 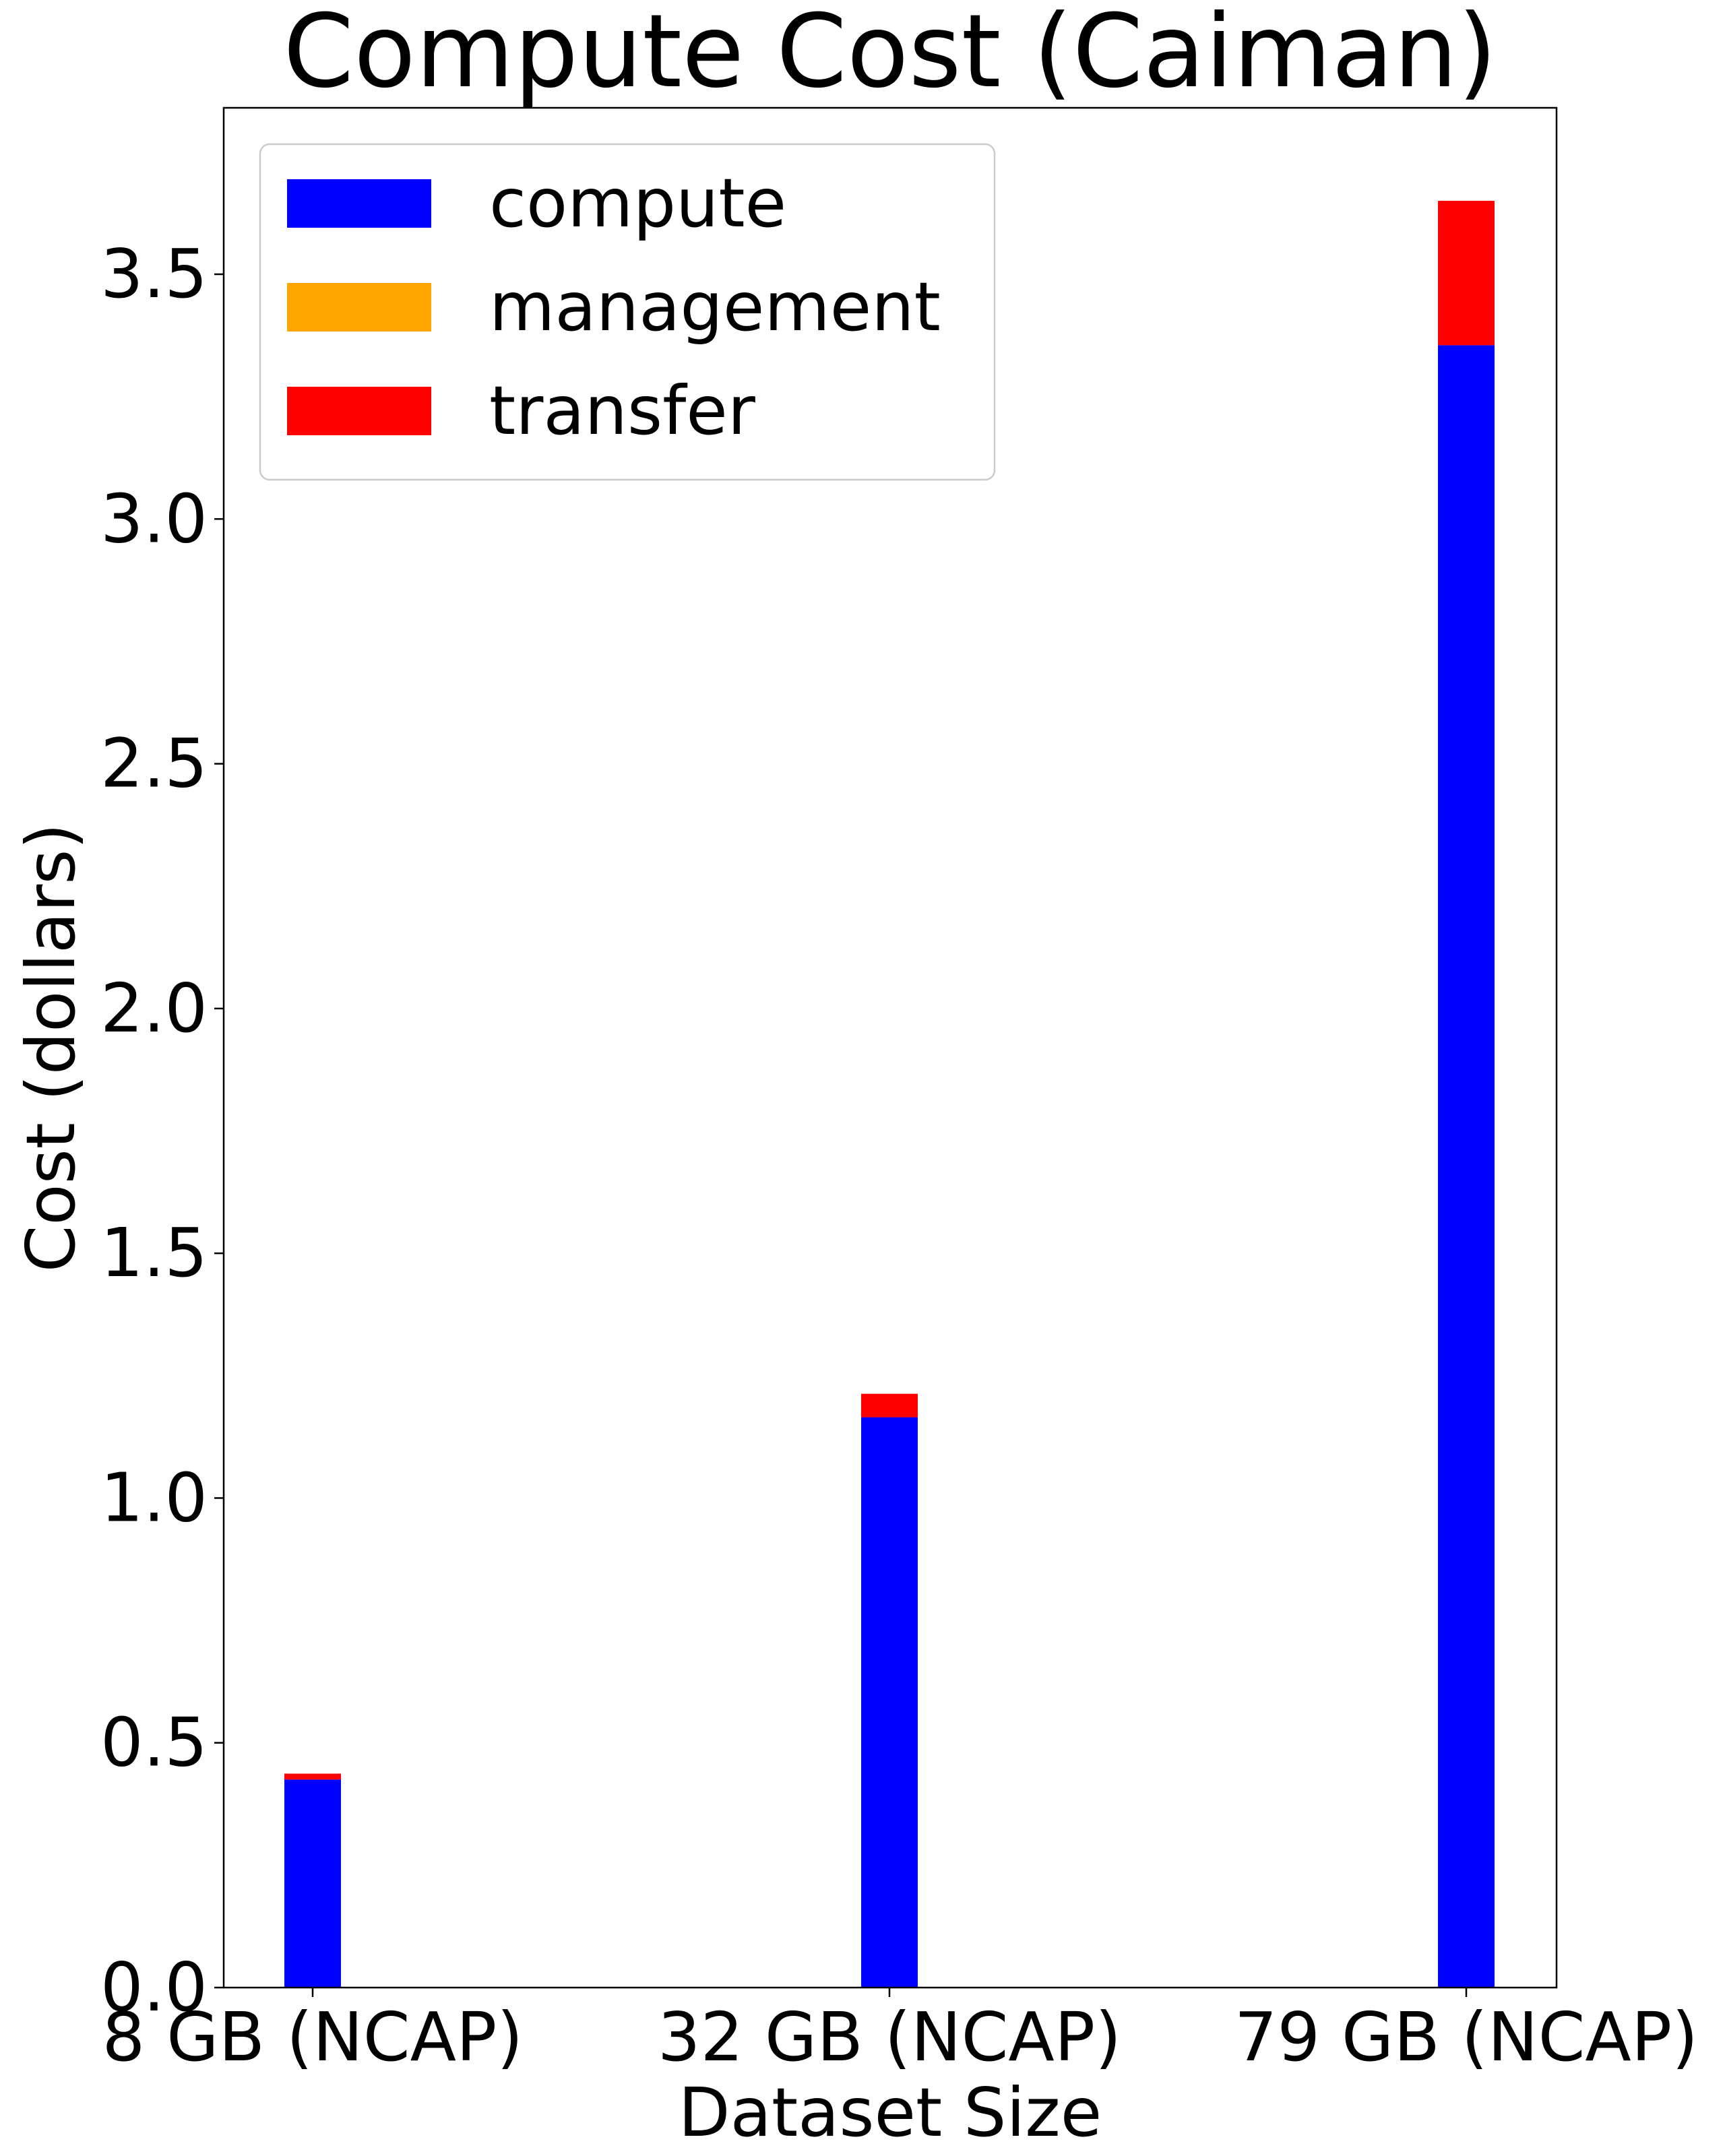 What do you see at coordinates (154, 1008) in the screenshot?
I see `y-tick-label-4: 2.0` at bounding box center [154, 1008].